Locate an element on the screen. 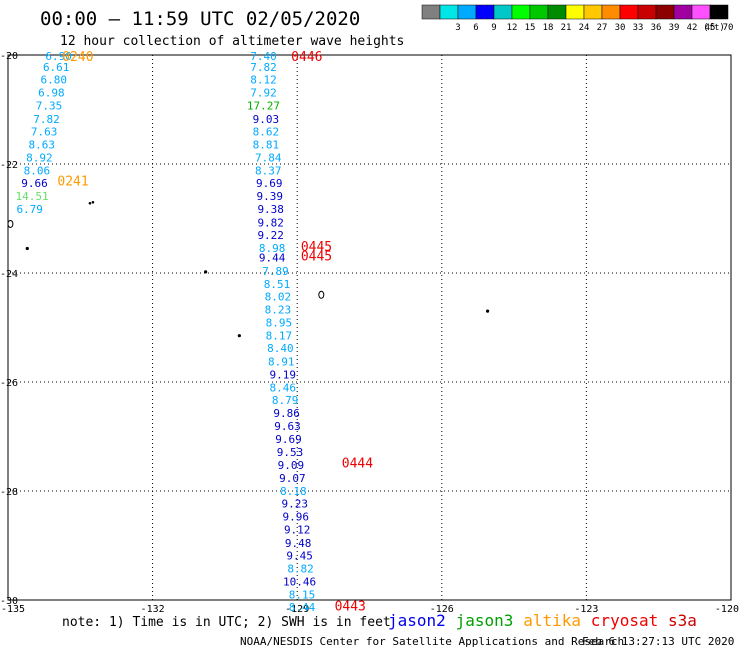 This screenshot has width=740, height=650. swh-value: 8.51 is located at coordinates (277, 284).